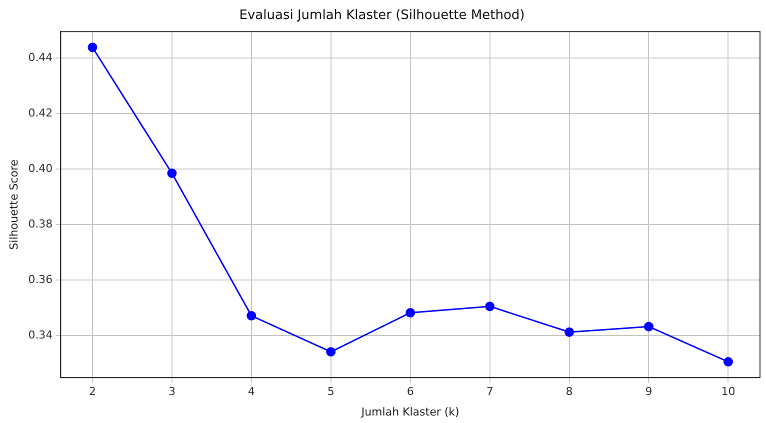 The image size is (766, 423). What do you see at coordinates (40, 168) in the screenshot?
I see `y-tick-label: 0.40` at bounding box center [40, 168].